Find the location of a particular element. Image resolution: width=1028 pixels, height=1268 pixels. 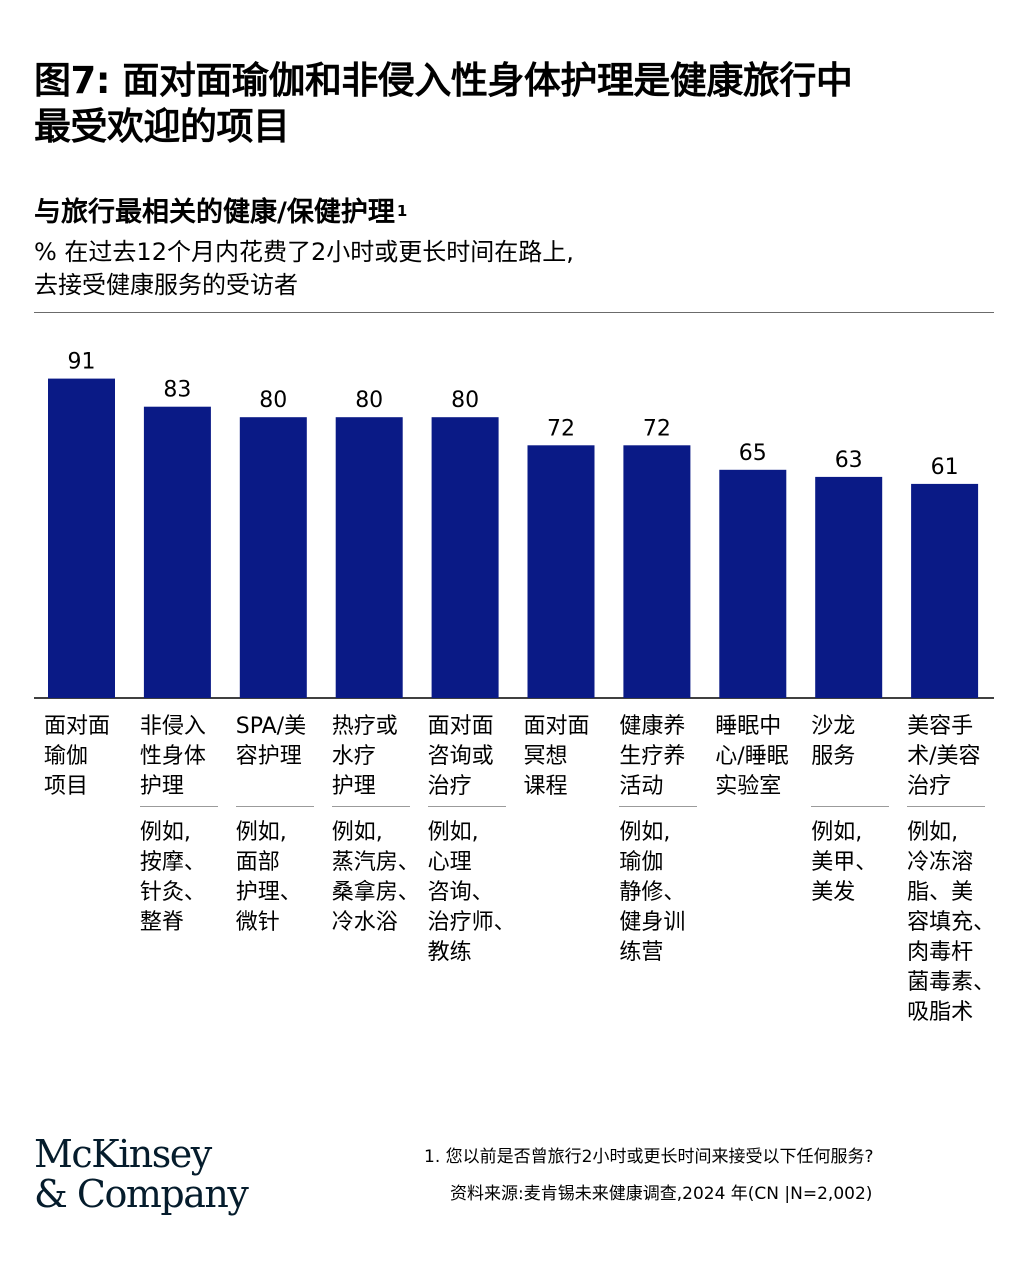

chart-subtitle: 与旅行最相关的健康/保健护理 1 is located at coordinates (220, 213).